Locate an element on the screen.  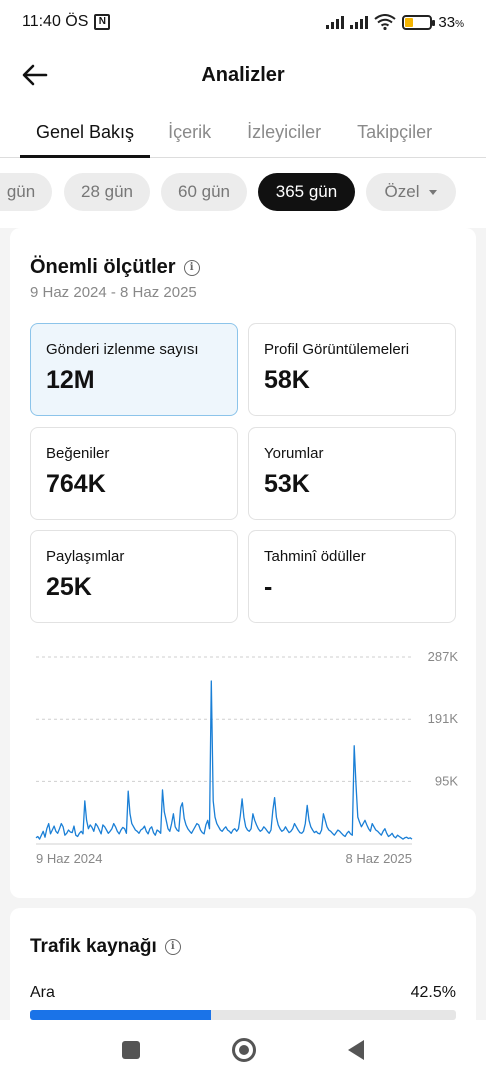
metric-label: Beğeniler is located at coordinates (78, 453).